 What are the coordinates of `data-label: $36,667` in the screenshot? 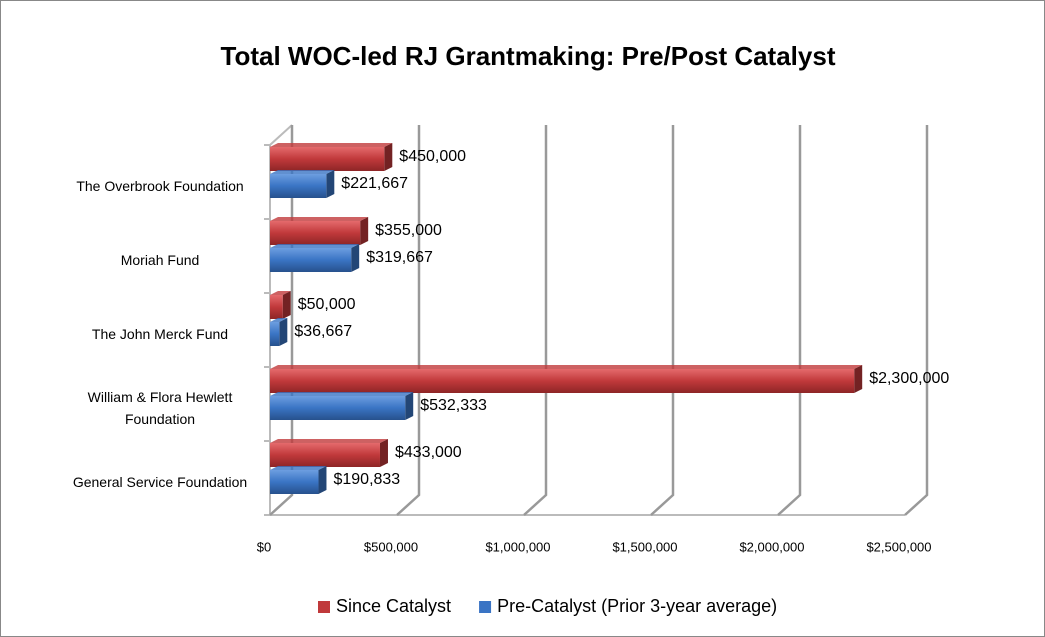 It's located at (323, 331).